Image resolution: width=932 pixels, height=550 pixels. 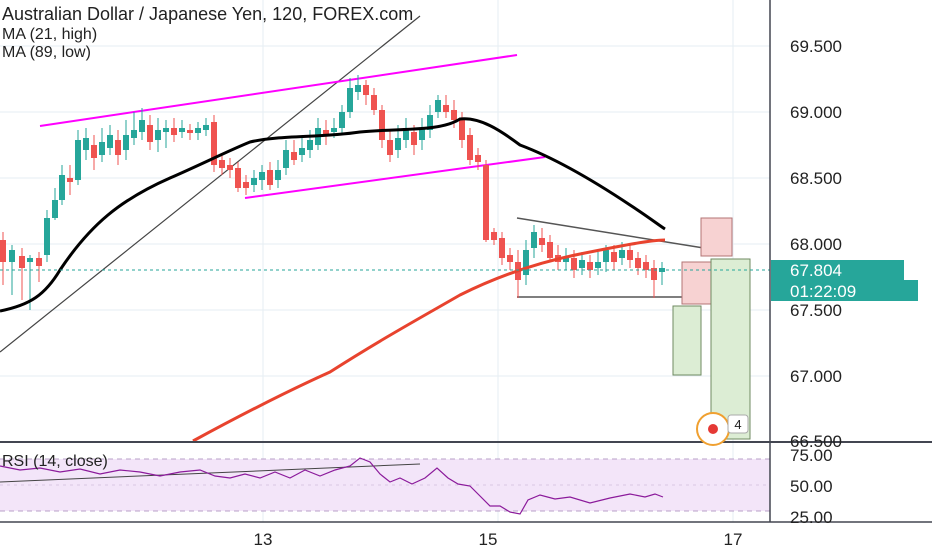 I want to click on time-tick-17: 17, so click(x=733, y=539).